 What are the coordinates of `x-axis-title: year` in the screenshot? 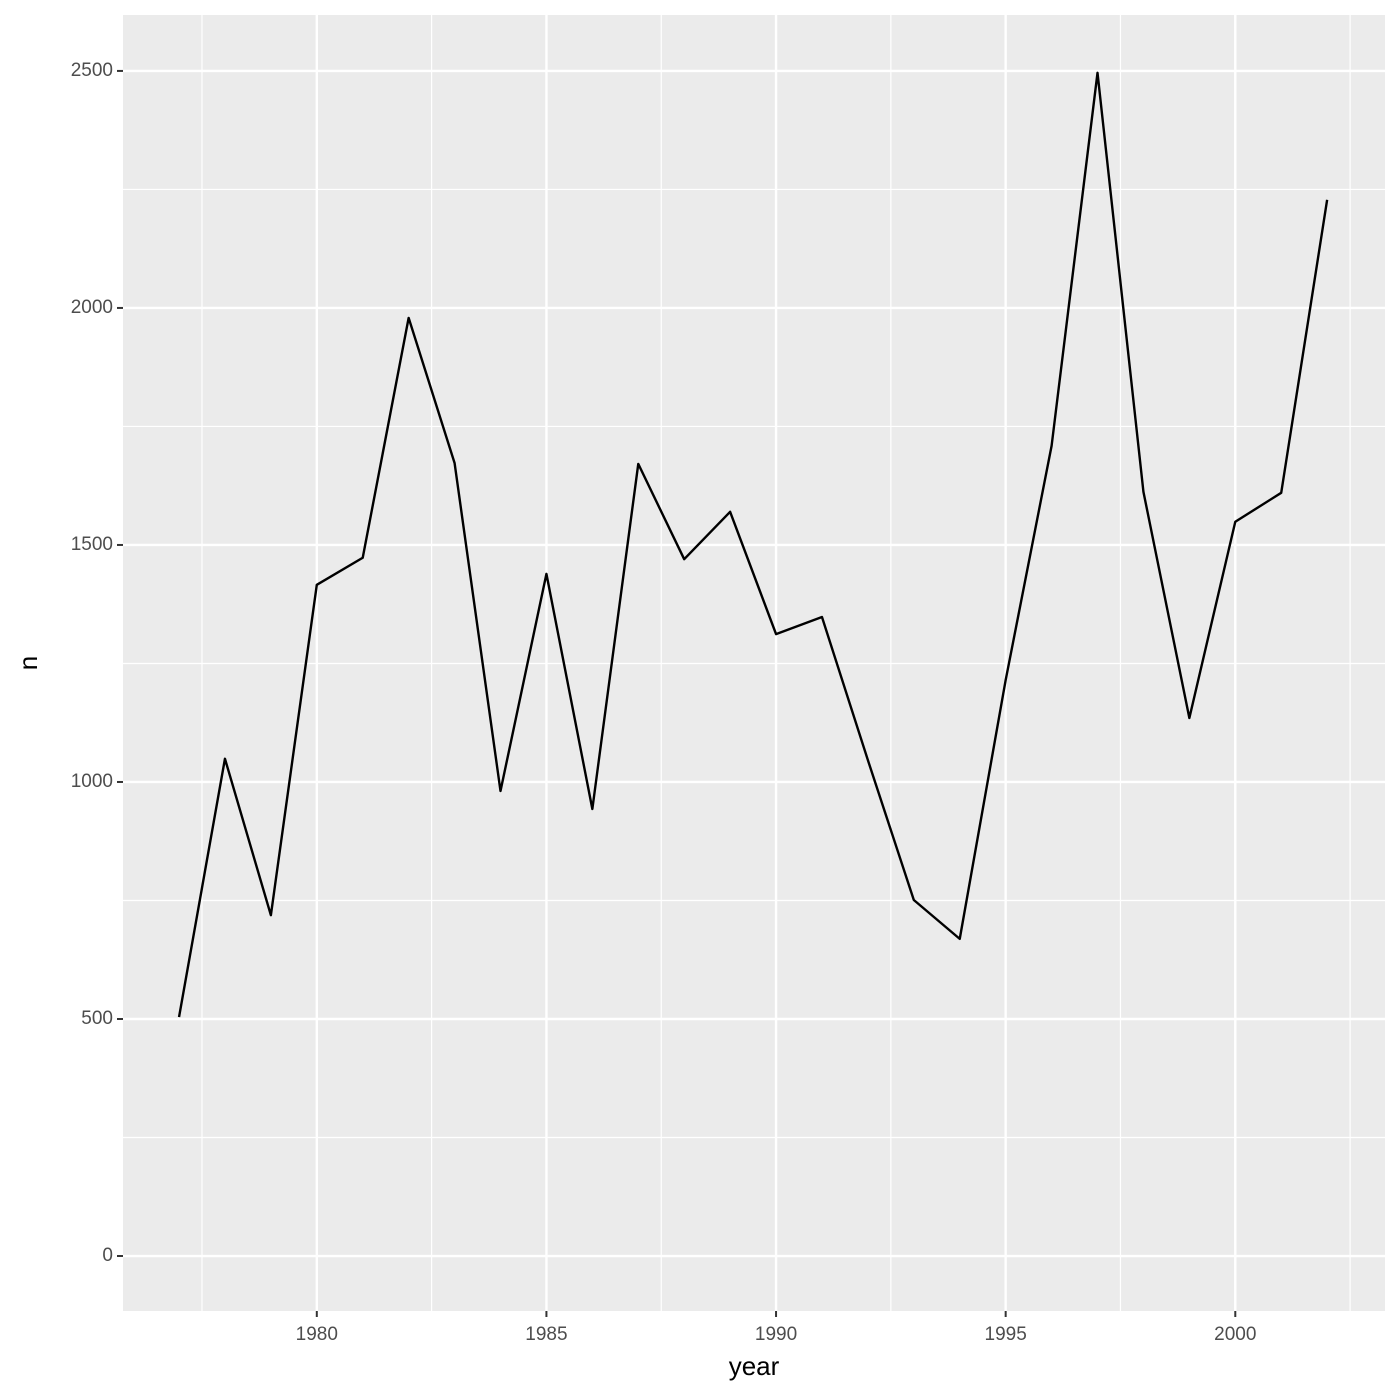 It's located at (754, 1366).